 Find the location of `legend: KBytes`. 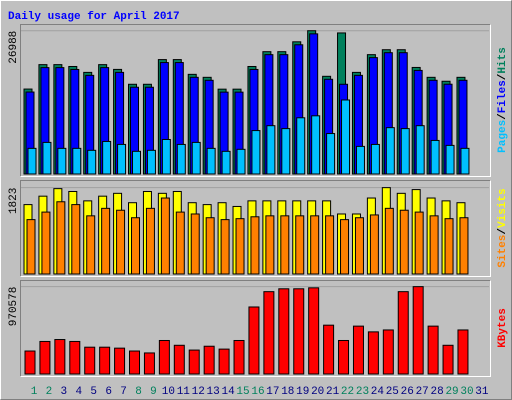

legend: KBytes is located at coordinates (503, 328).